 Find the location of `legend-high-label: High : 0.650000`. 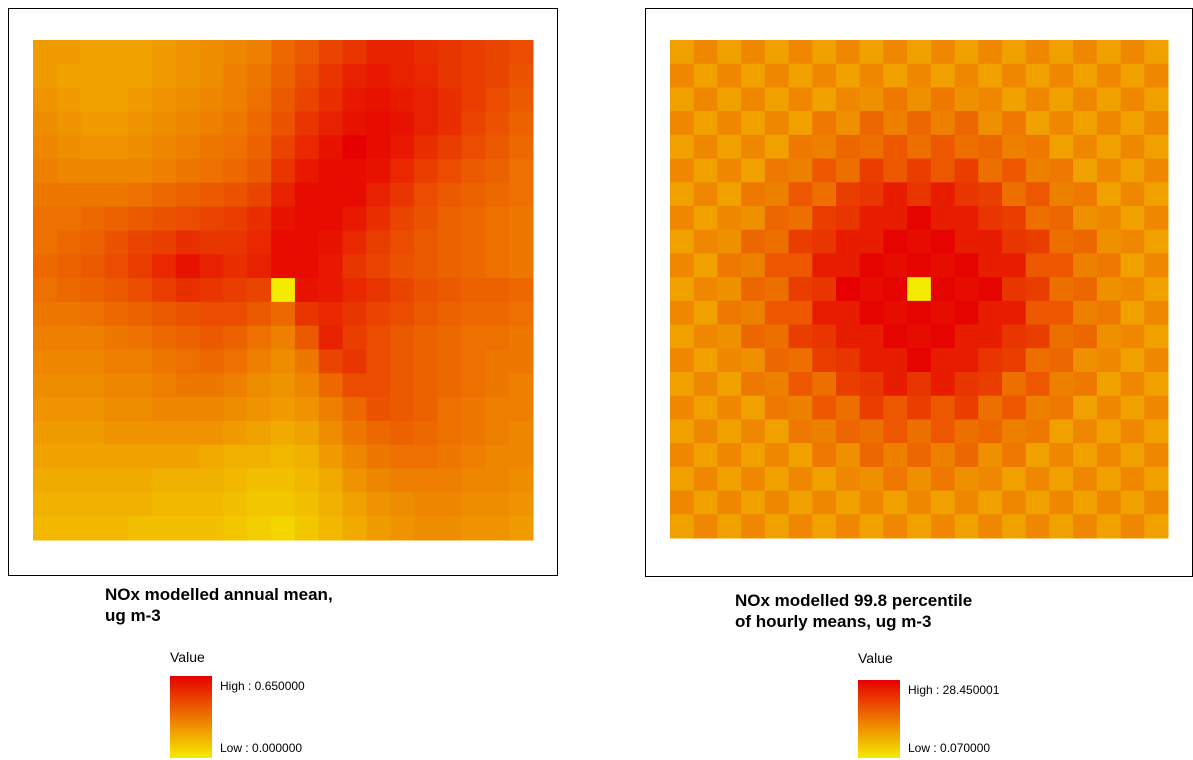

legend-high-label: High : 0.650000 is located at coordinates (262, 686).